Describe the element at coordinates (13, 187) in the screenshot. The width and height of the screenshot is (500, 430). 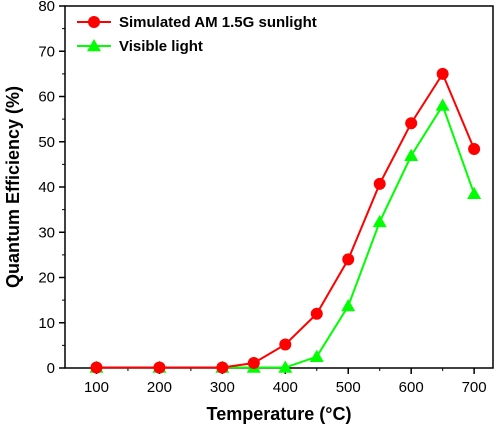
I see `y-axis-title: Quantum Efficiency (%)` at that location.